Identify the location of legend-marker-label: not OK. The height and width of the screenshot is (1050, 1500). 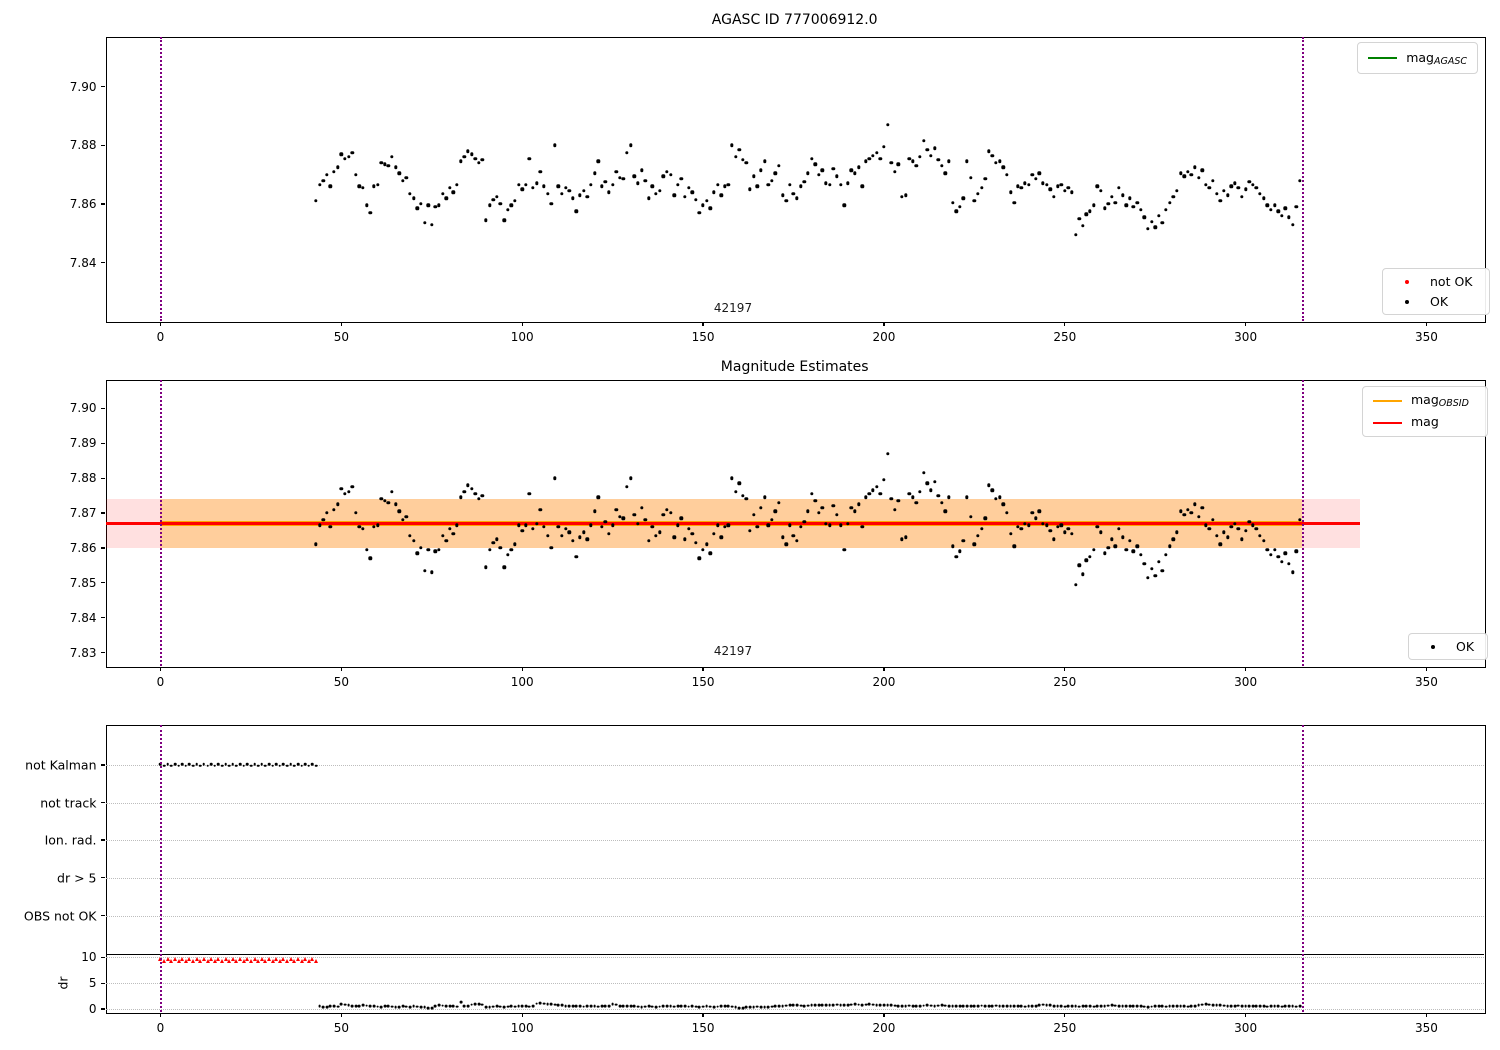
(1451, 281).